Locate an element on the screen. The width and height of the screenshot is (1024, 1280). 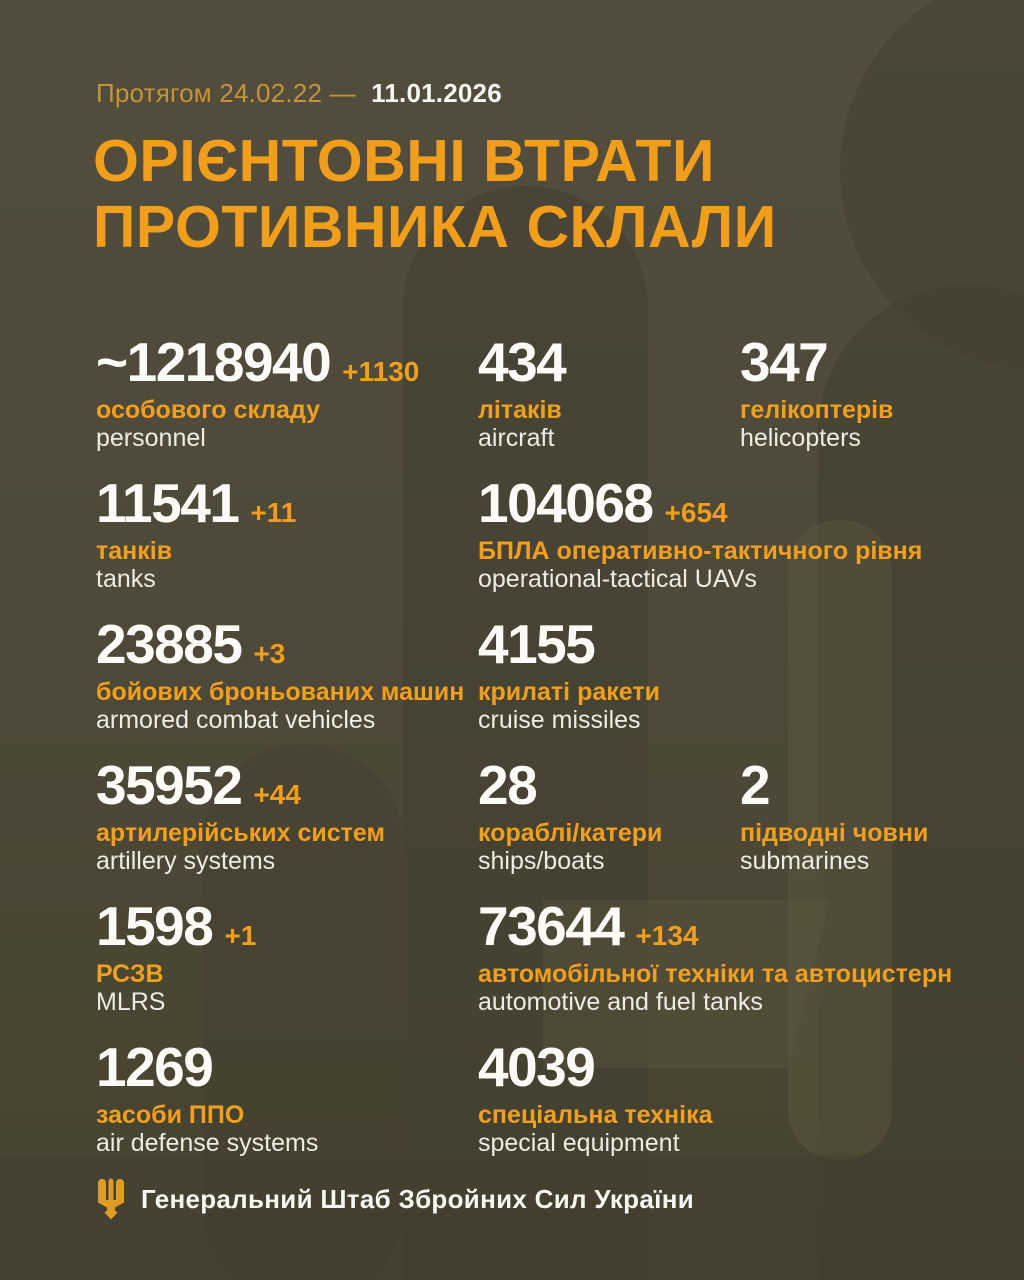
stat-label-uk: артилерійських систем is located at coordinates (240, 833).